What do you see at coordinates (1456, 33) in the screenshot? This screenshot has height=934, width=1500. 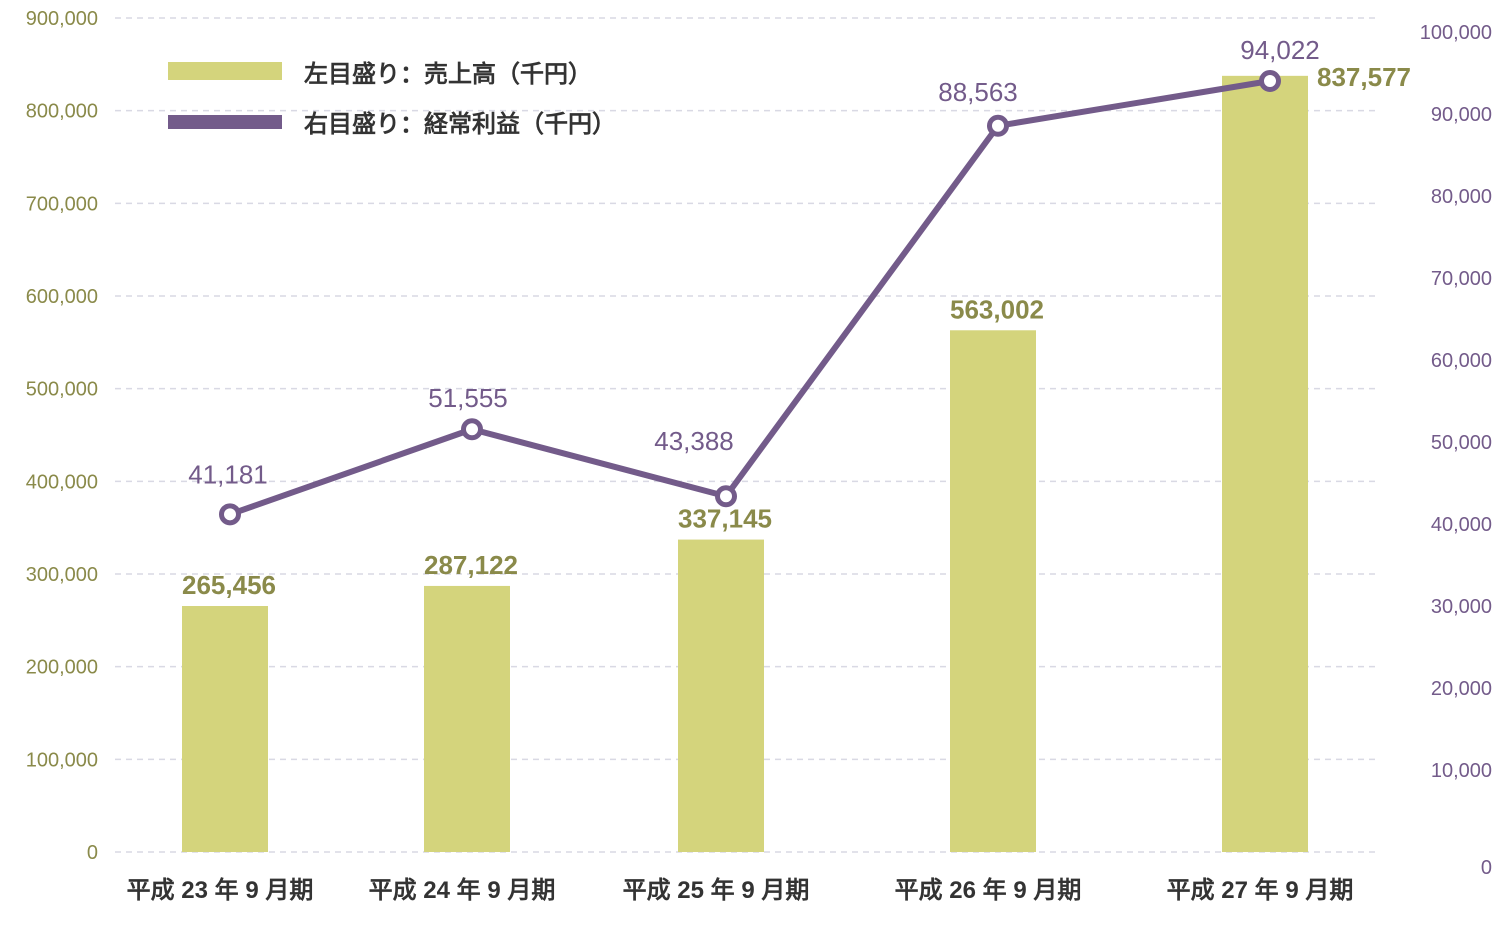 I see `right-tick-label: 100,000` at bounding box center [1456, 33].